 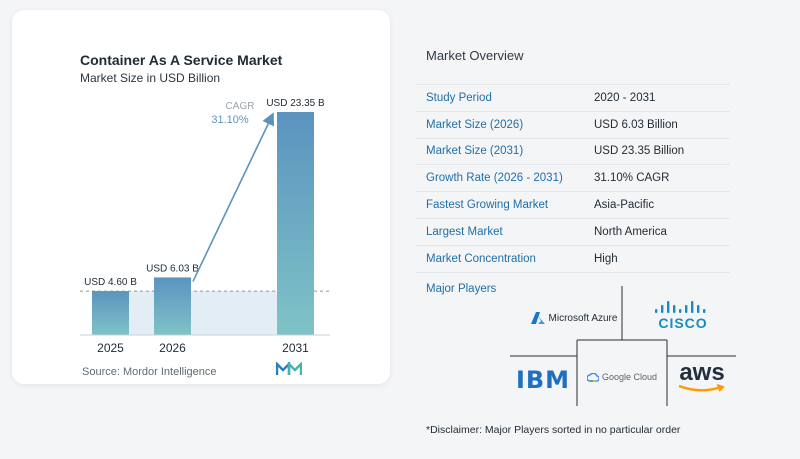 What do you see at coordinates (702, 372) in the screenshot?
I see `player-name: aws` at bounding box center [702, 372].